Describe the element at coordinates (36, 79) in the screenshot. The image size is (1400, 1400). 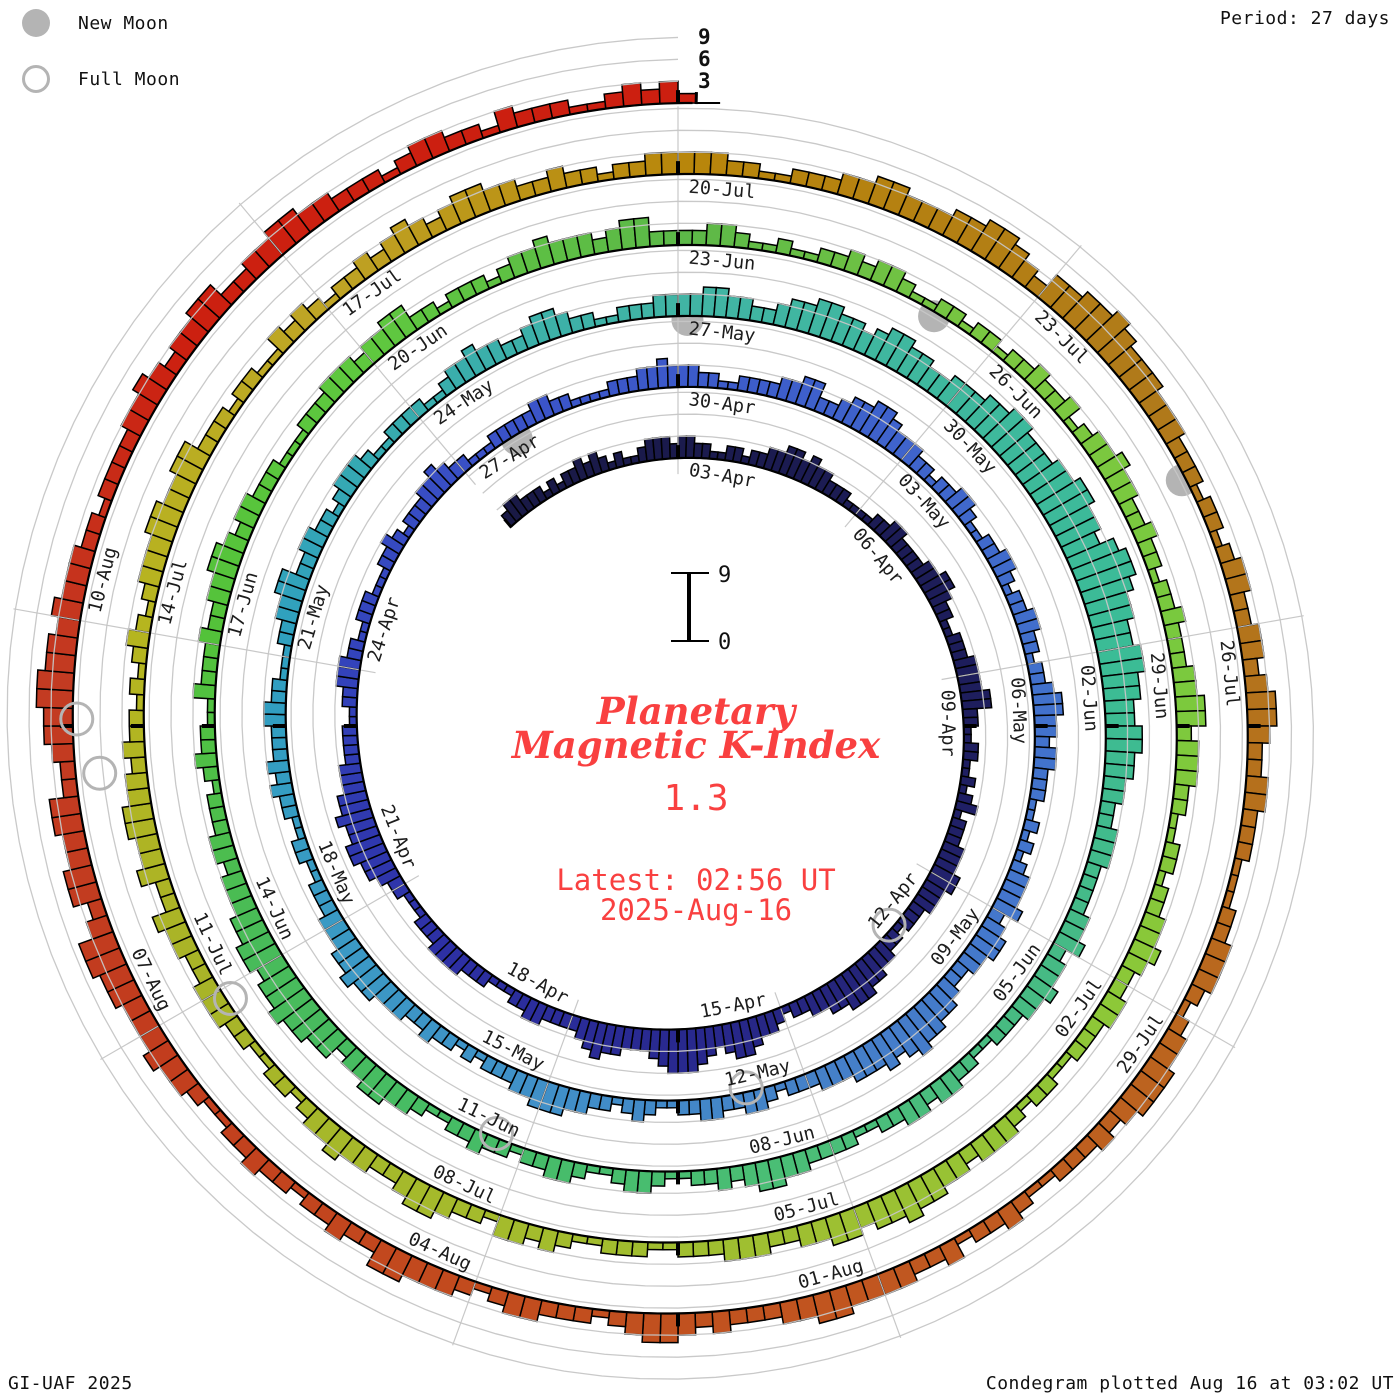
I see `full-moon-icon` at that location.